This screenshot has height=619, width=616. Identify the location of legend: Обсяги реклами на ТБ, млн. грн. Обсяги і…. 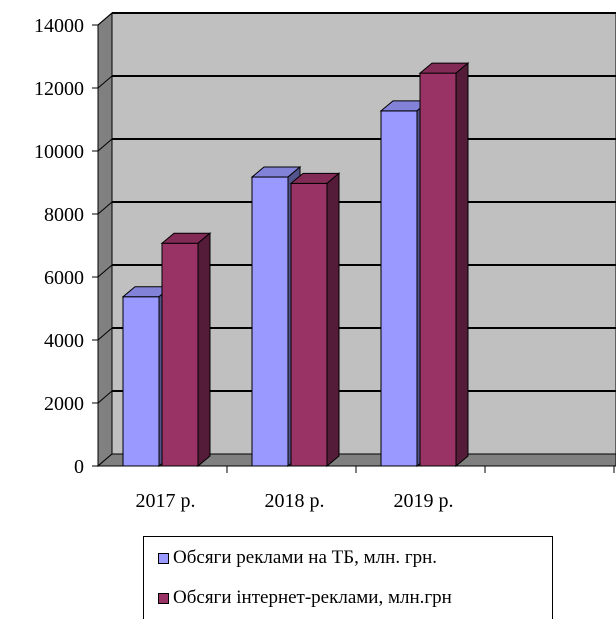
(348, 577).